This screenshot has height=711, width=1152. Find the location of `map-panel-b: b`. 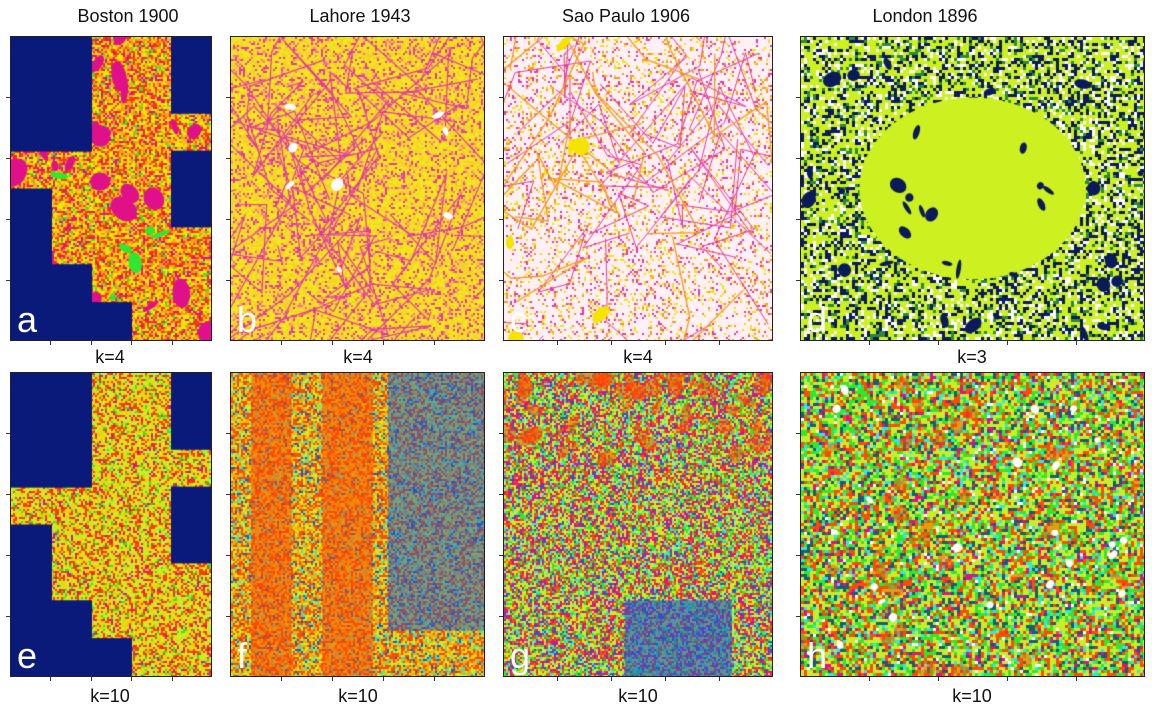

map-panel-b: b is located at coordinates (357, 188).